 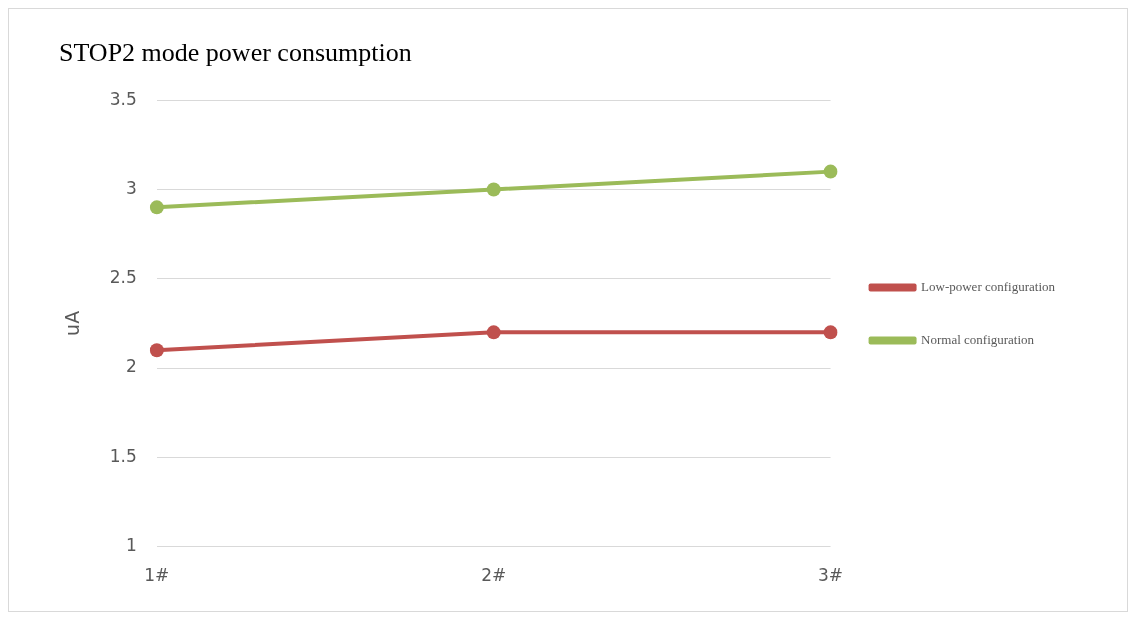 I want to click on y-tick-label: 3.5, so click(x=123, y=98).